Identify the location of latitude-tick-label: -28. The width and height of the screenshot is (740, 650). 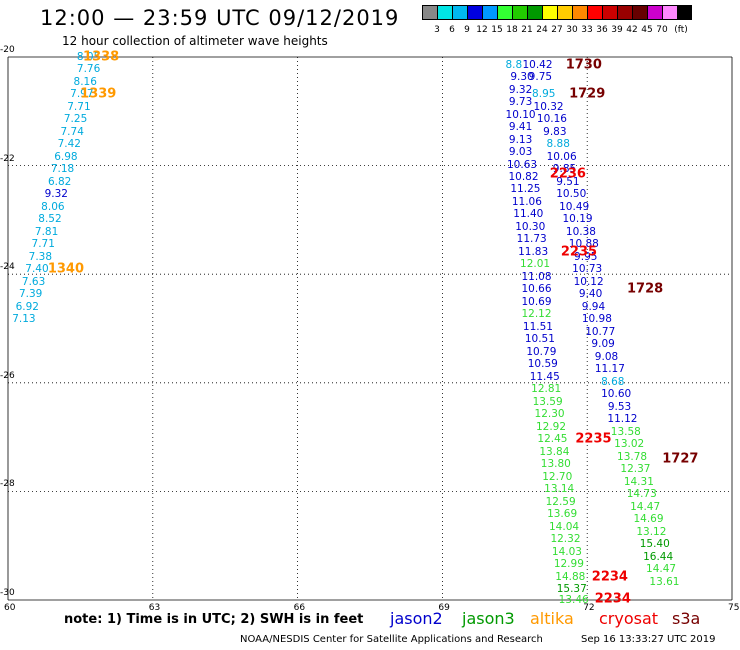
(7, 484).